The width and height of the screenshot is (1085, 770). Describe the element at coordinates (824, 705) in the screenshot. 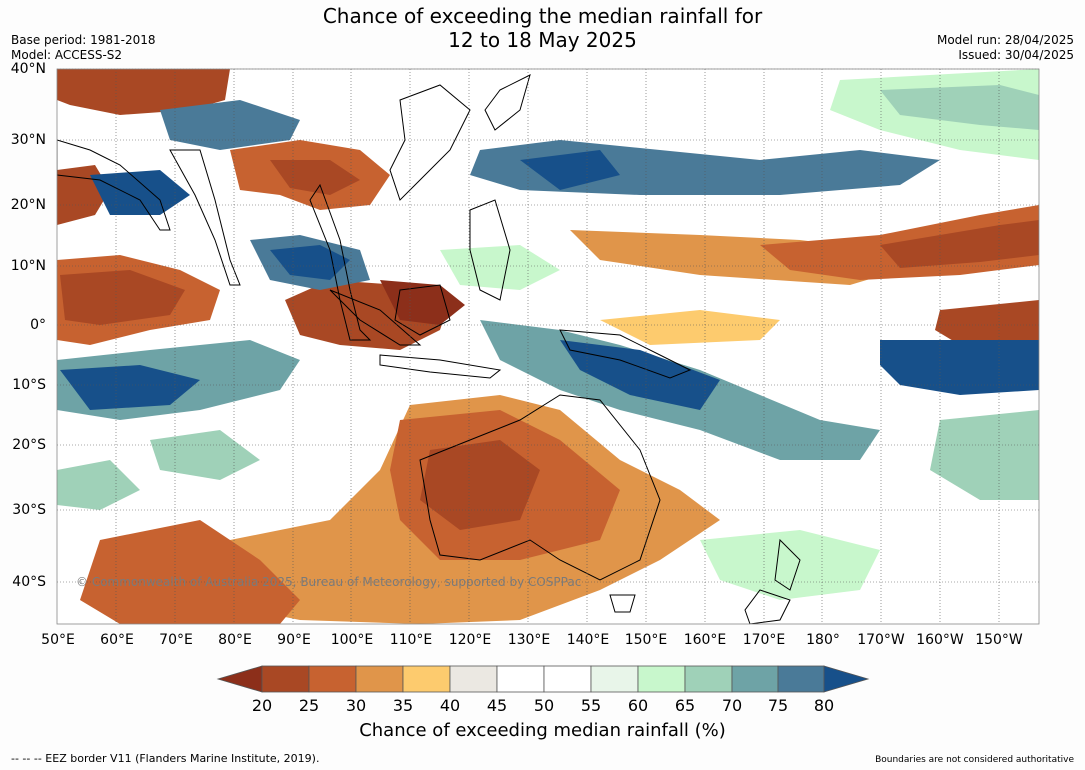

I see `colorbar-tick: 80` at that location.